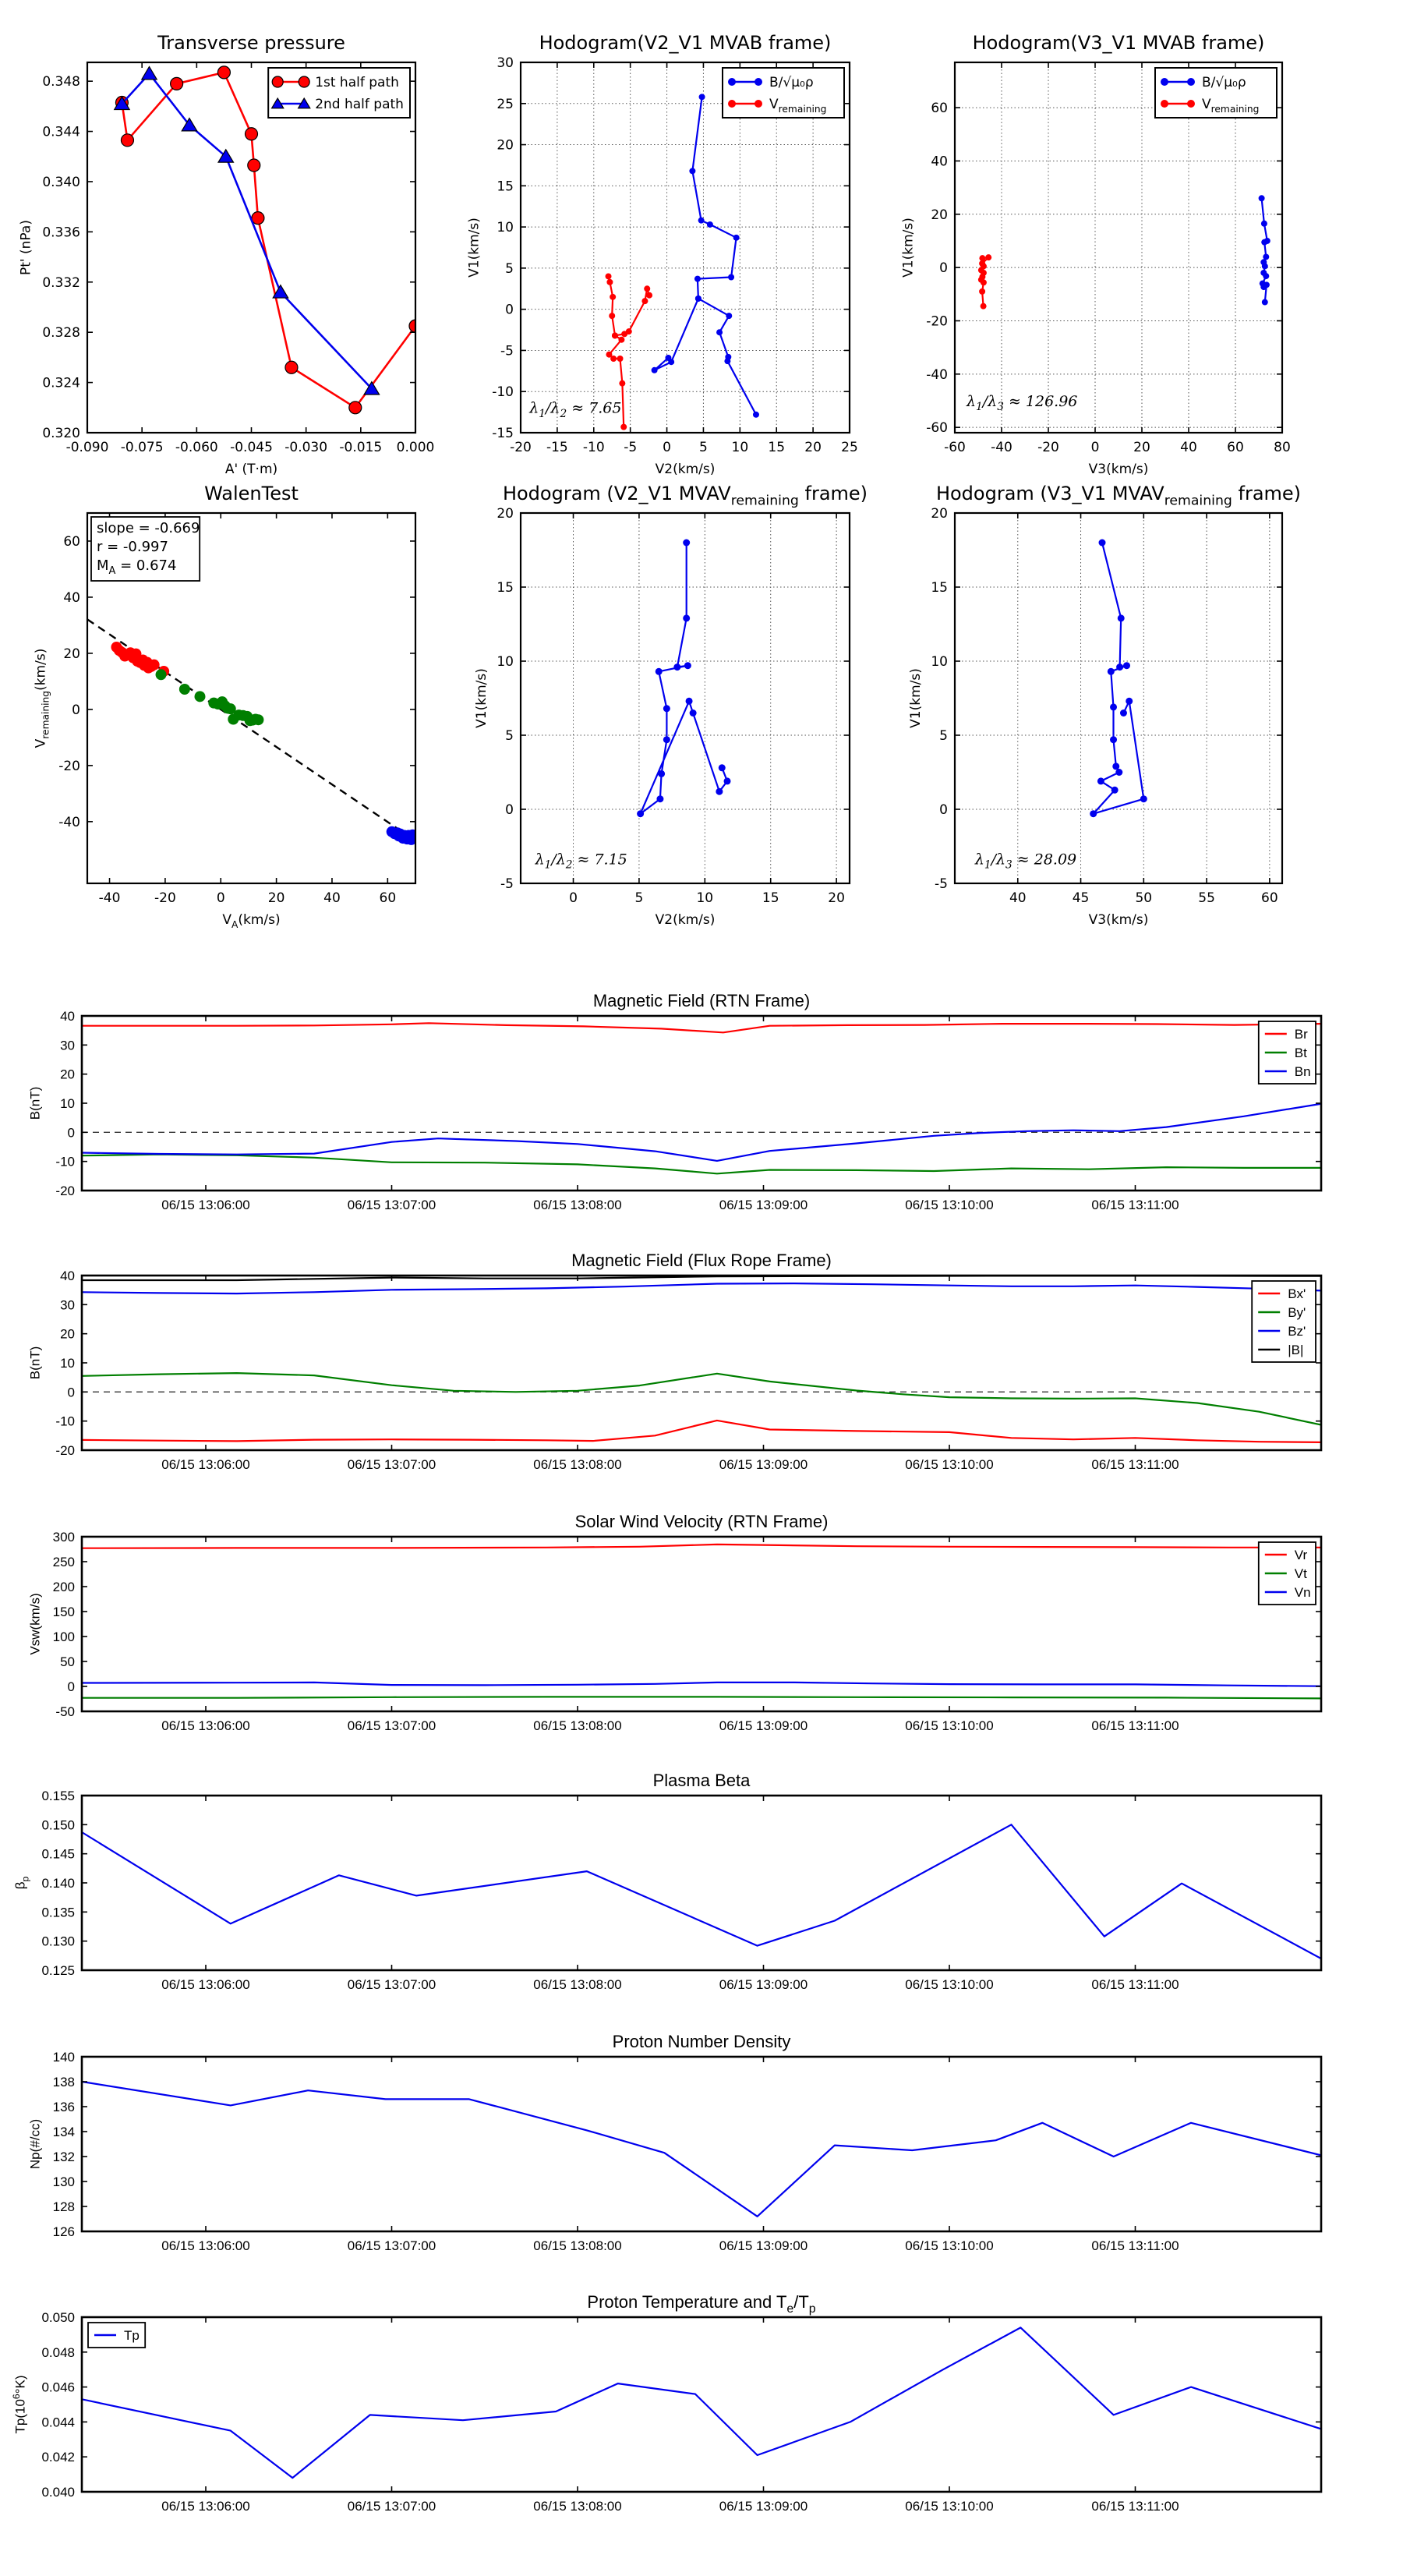  What do you see at coordinates (1119, 43) in the screenshot?
I see `panel-title: Hodogram(V3_V1 MVAB frame)` at bounding box center [1119, 43].